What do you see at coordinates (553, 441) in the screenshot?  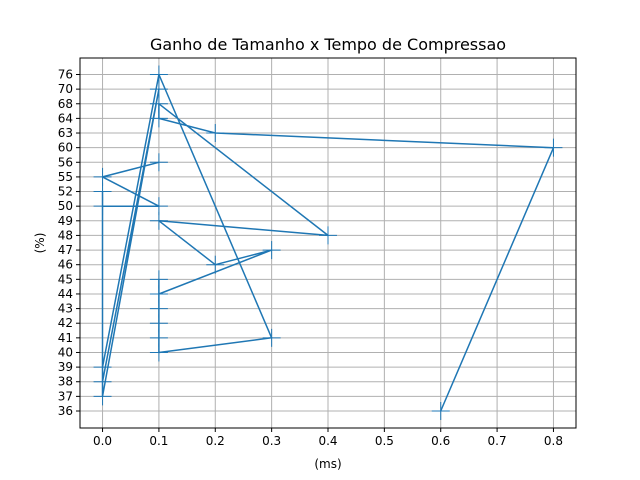 I see `x-tick-label: 0.8` at bounding box center [553, 441].